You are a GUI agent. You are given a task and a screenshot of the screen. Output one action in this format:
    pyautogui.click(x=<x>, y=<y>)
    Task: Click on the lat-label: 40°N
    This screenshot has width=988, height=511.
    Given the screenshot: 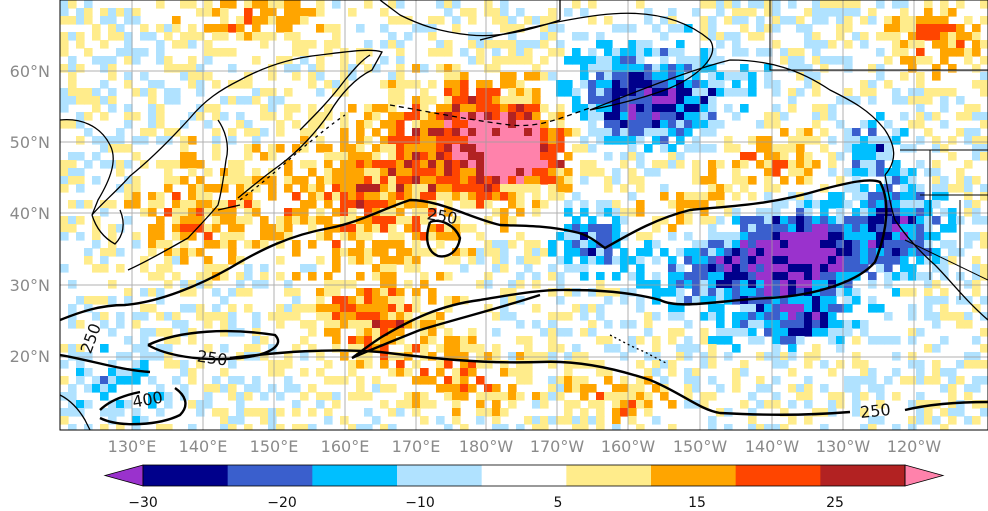 What is the action you would take?
    pyautogui.click(x=30, y=213)
    